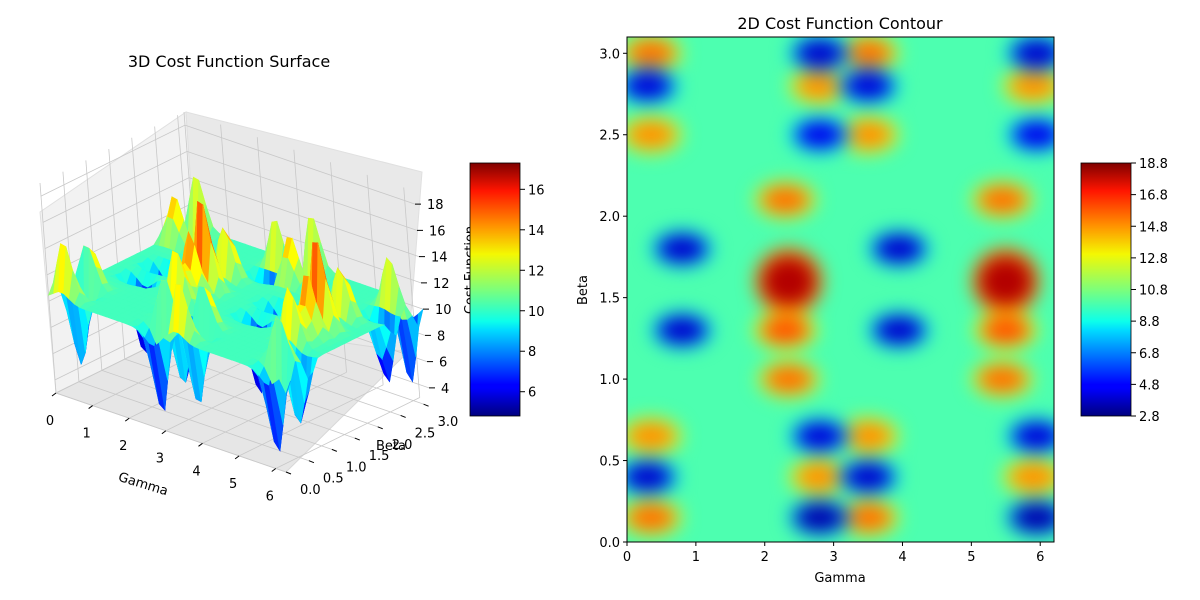  What do you see at coordinates (1149, 322) in the screenshot?
I see `colorbar-tick: 8.8` at bounding box center [1149, 322].